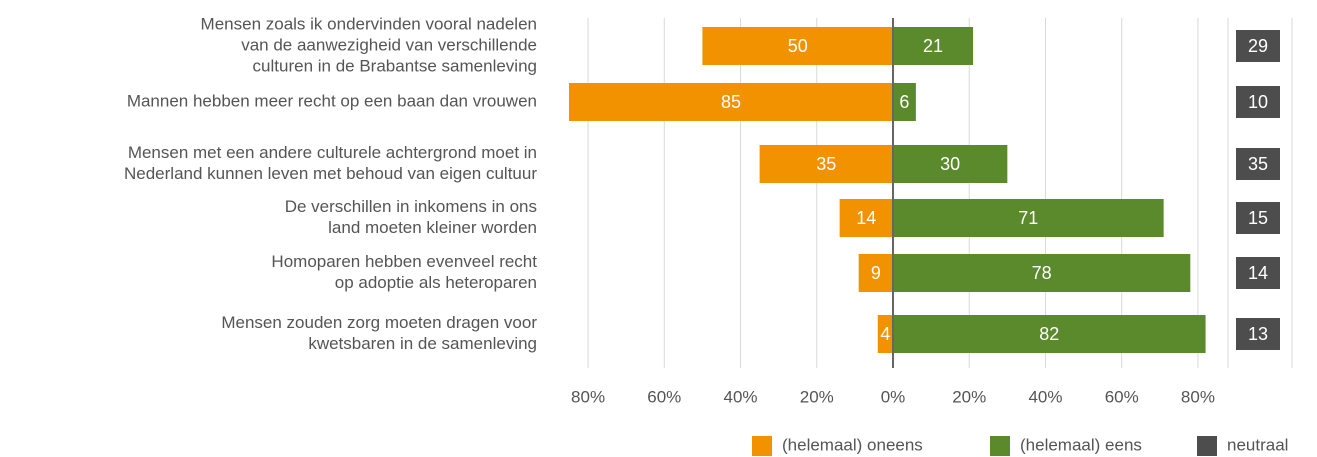  I want to click on value-label: 29, so click(1258, 46).